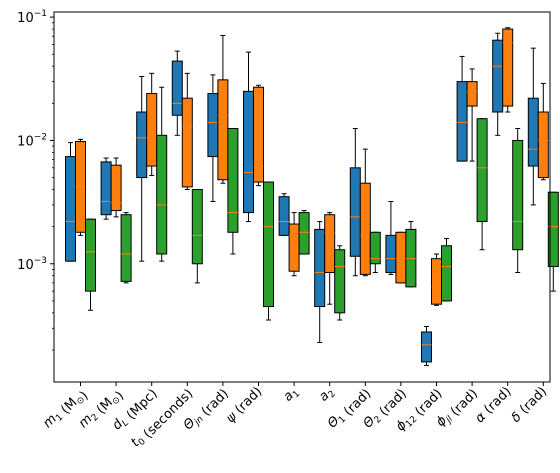 This screenshot has width=560, height=473. What do you see at coordinates (65, 409) in the screenshot?
I see `x-category-label: m1 (M⊙)` at bounding box center [65, 409].